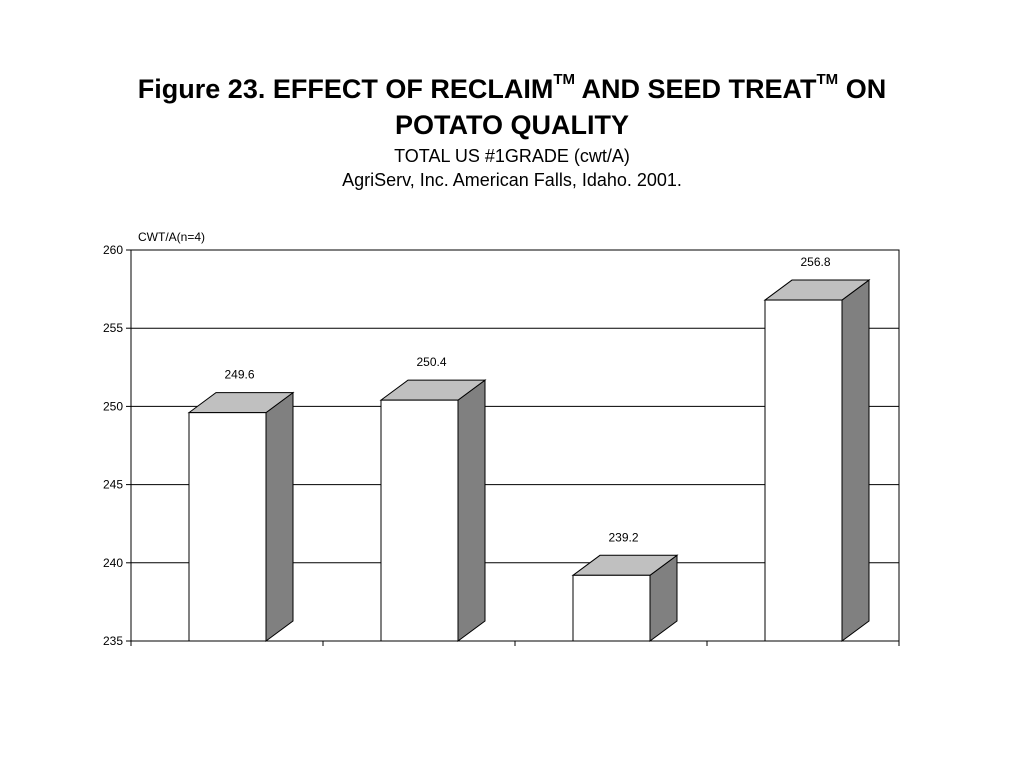  What do you see at coordinates (512, 156) in the screenshot?
I see `chart-subtitle-line-1: TOTAL US #1GRADE (cwt/A)` at bounding box center [512, 156].